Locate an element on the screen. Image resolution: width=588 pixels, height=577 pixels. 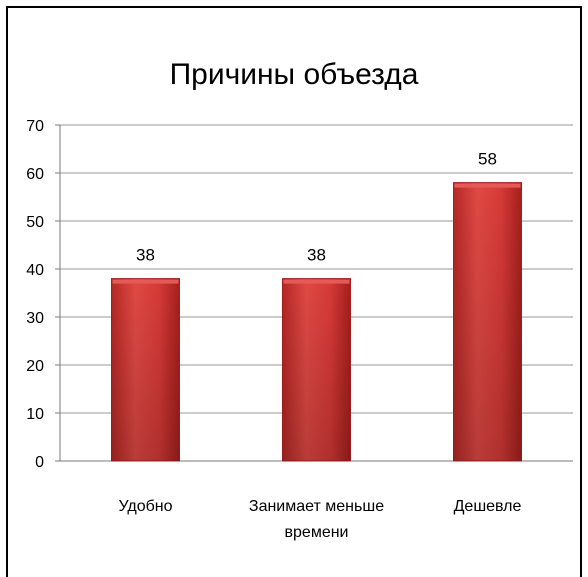
x-category-label: Занимает меньше is located at coordinates (316, 506).